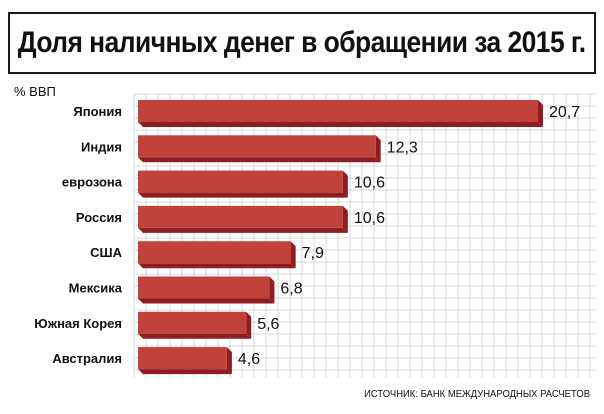 This screenshot has height=414, width=604. What do you see at coordinates (564, 112) in the screenshot?
I see `value-label: 20,7` at bounding box center [564, 112].